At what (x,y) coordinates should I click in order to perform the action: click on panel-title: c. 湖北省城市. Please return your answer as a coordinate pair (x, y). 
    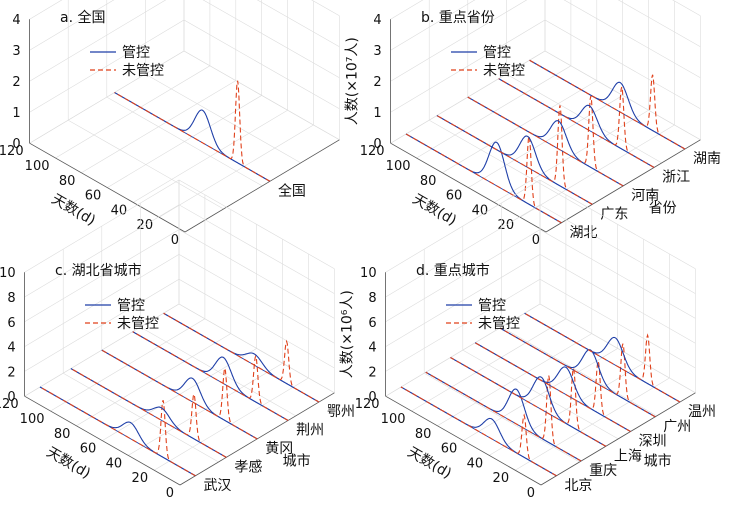
    Looking at the image, I should click on (98, 270).